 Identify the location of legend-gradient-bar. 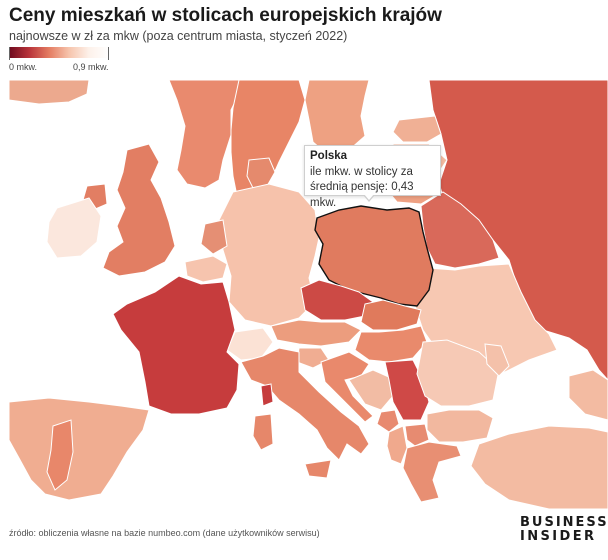
(59, 52).